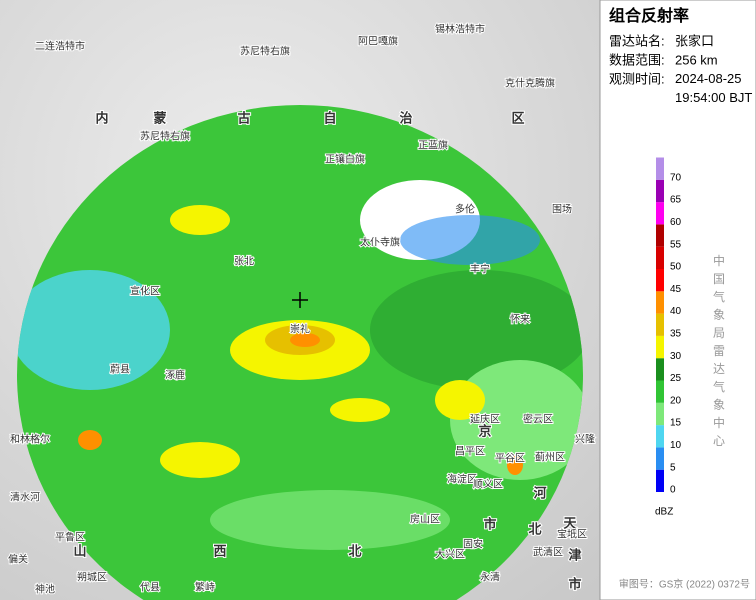 This screenshot has height=600, width=756. What do you see at coordinates (676, 289) in the screenshot?
I see `legend-label: 45` at bounding box center [676, 289].